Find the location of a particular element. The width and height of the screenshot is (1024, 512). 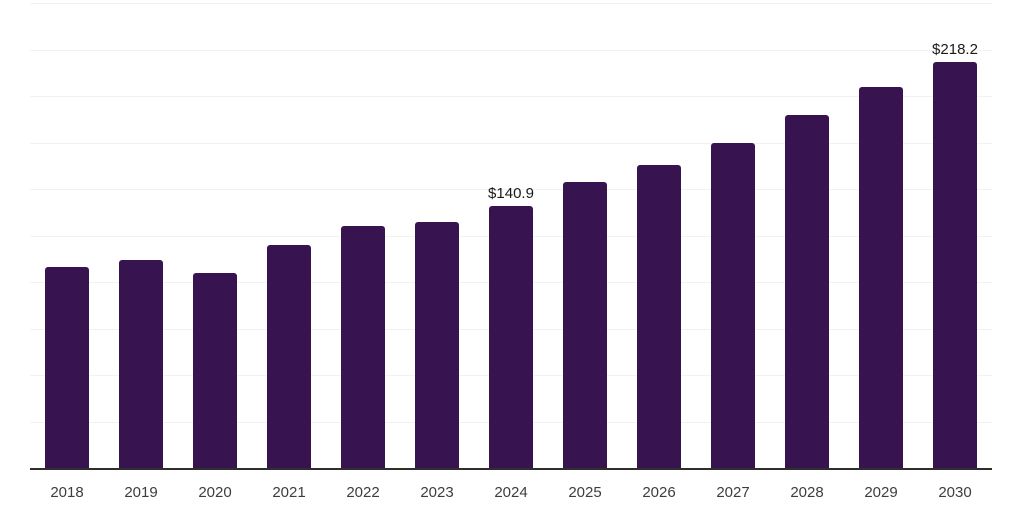

bar-2018 is located at coordinates (67, 367).